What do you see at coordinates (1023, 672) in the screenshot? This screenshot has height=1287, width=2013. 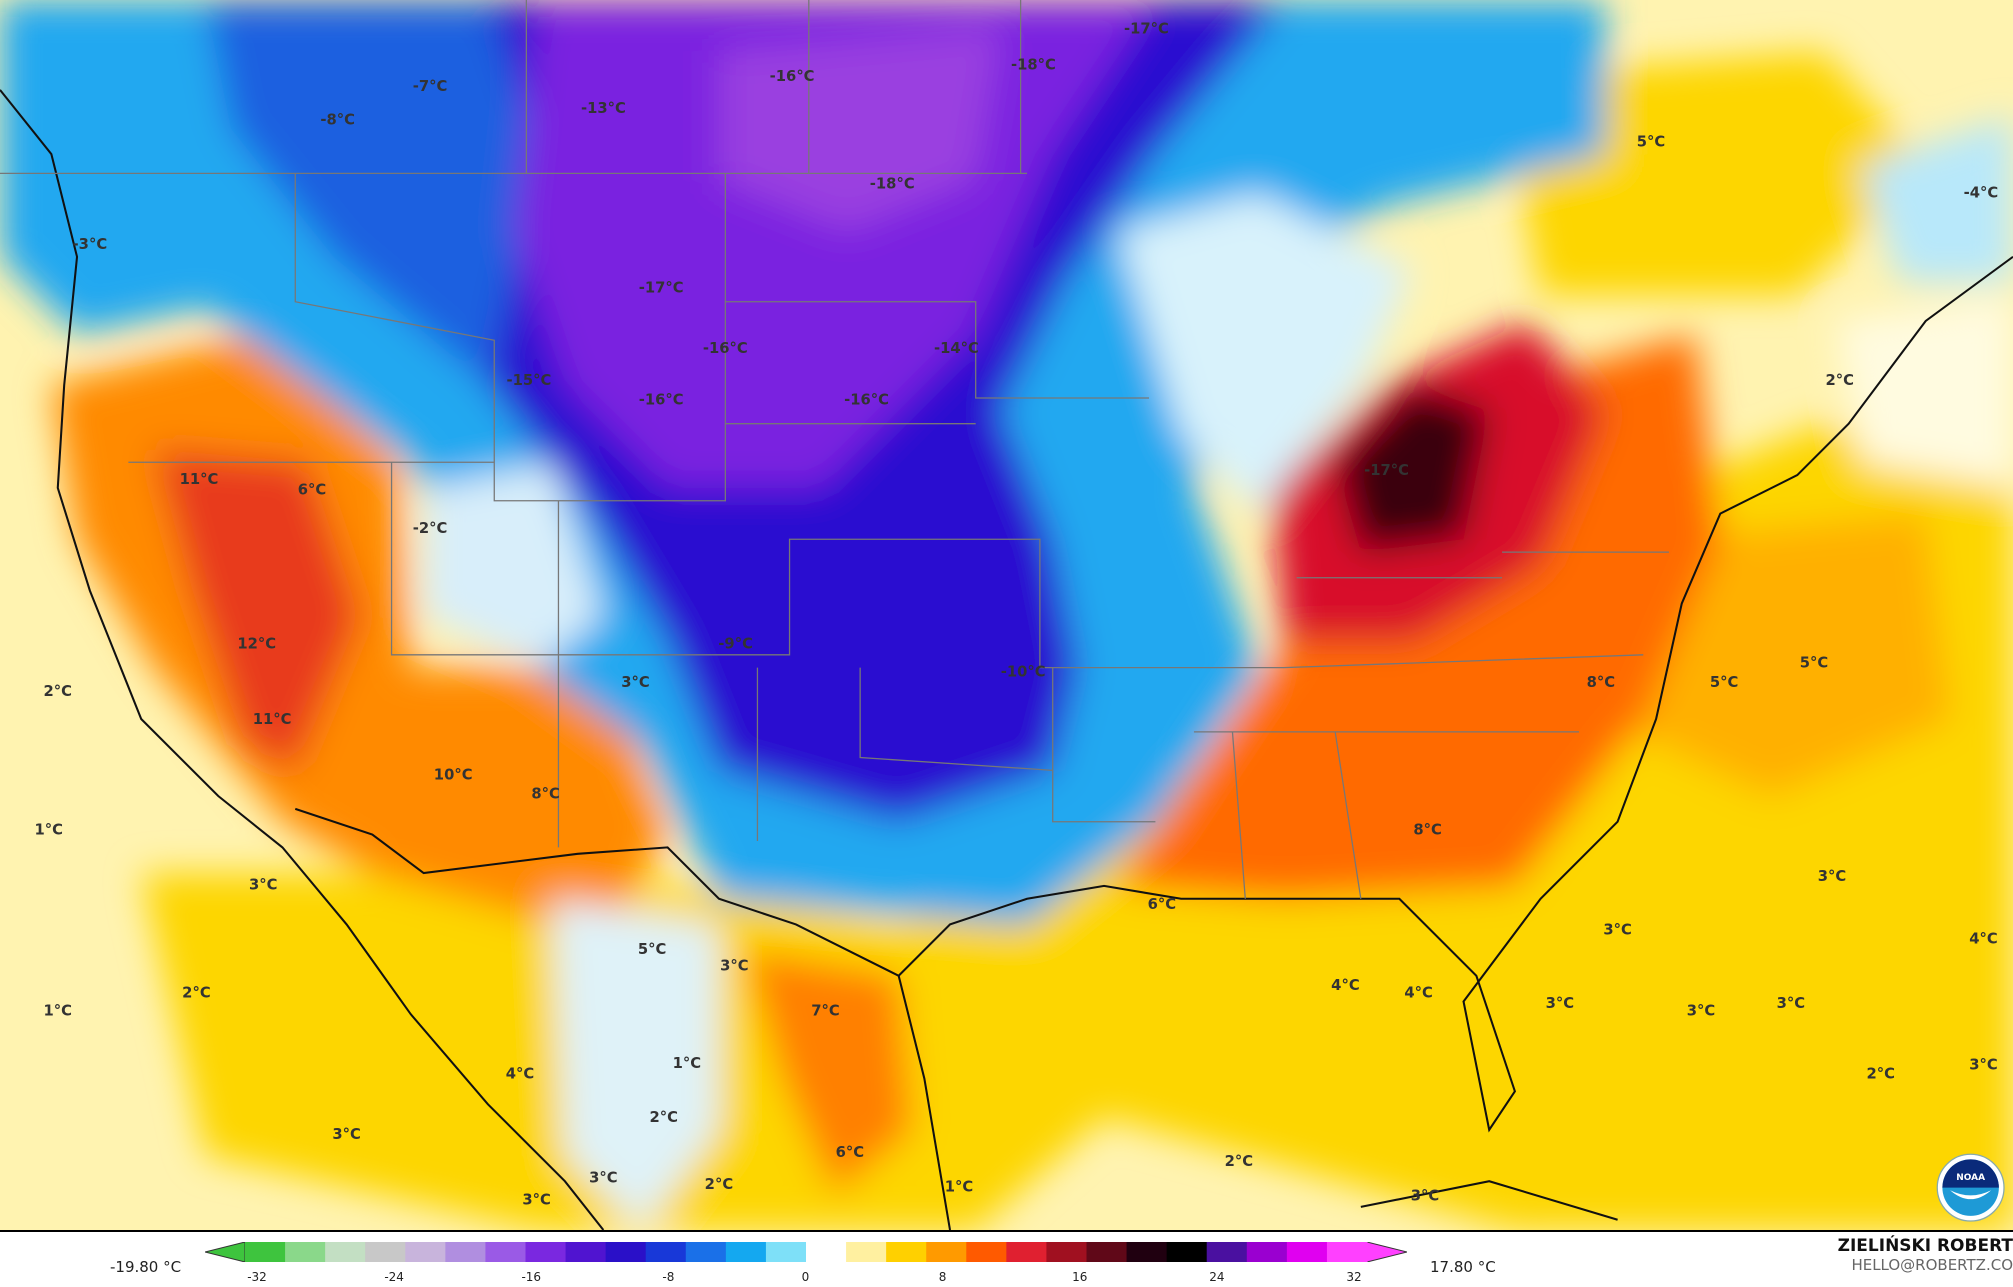 I see `temperature-label: -10°C` at bounding box center [1023, 672].